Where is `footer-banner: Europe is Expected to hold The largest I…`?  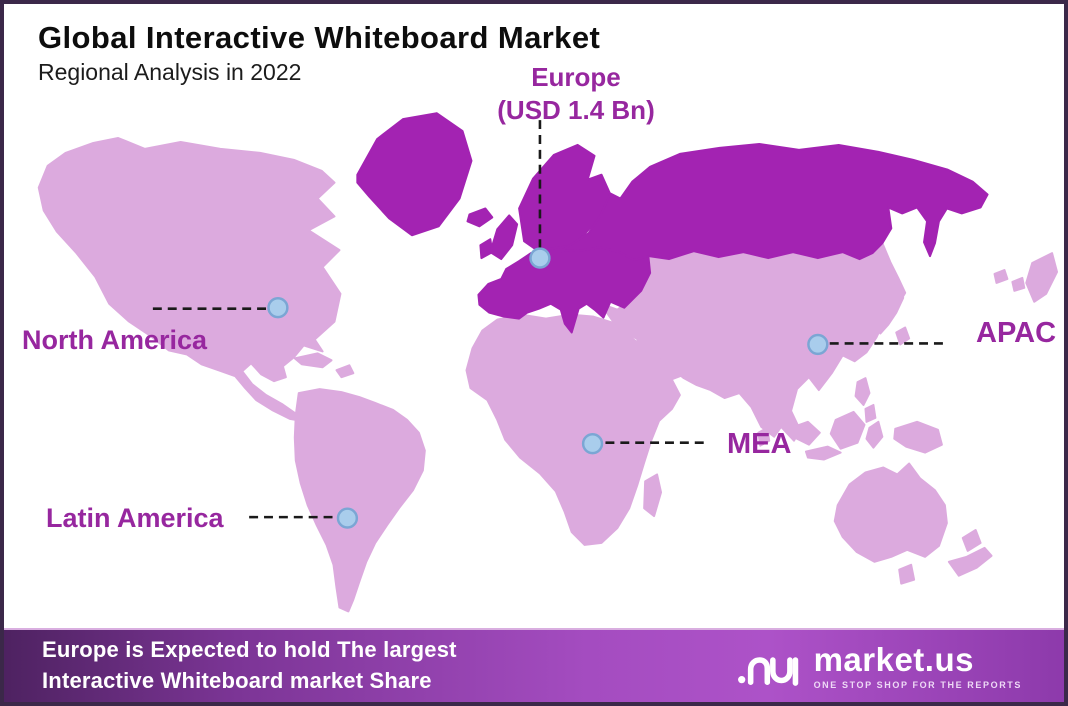
footer-banner: Europe is Expected to hold The largest I… is located at coordinates (534, 665).